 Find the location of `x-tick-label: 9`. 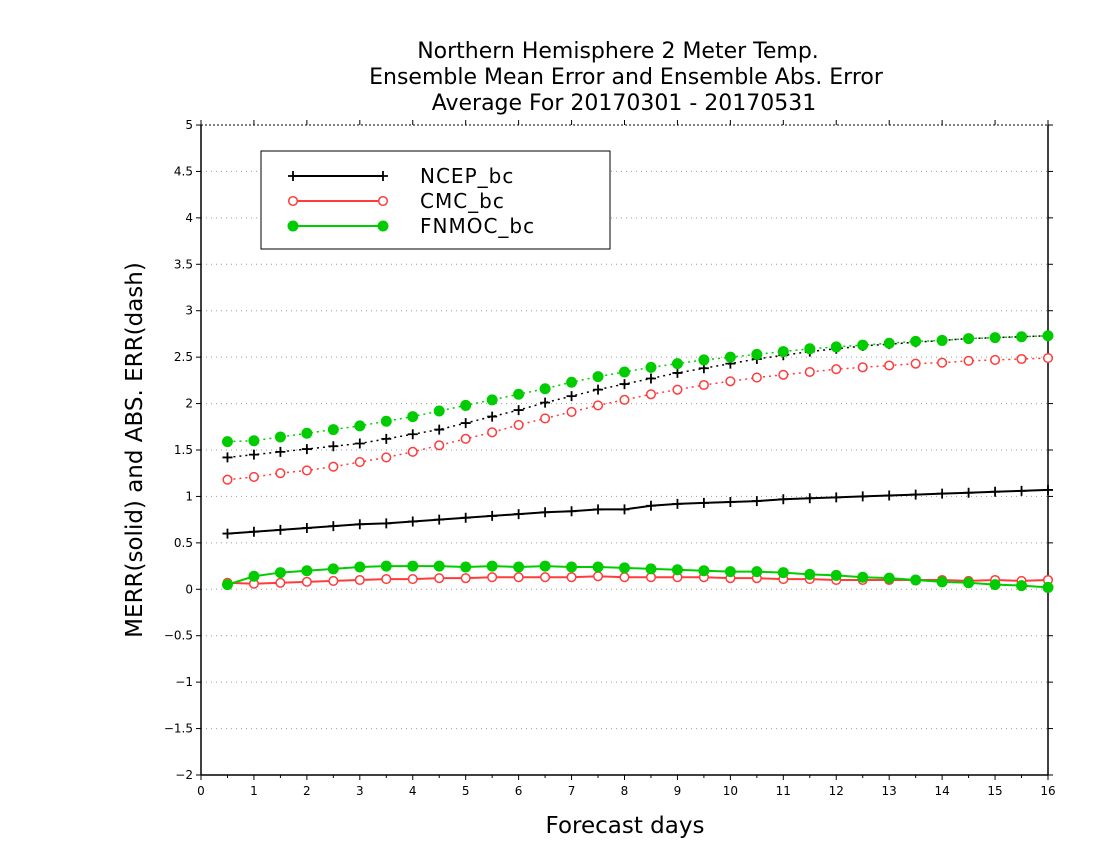

x-tick-label: 9 is located at coordinates (678, 791).